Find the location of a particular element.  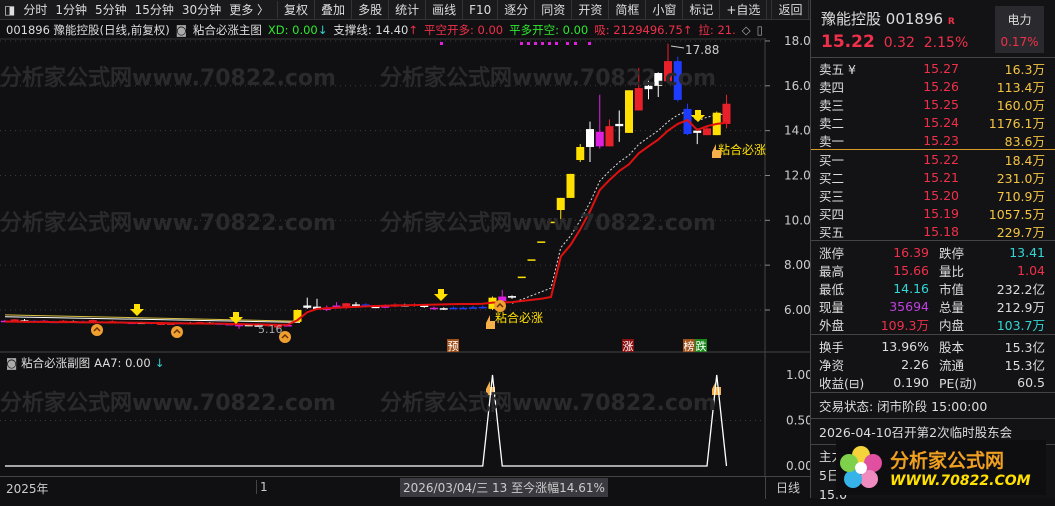

level-volume: 18.4万 is located at coordinates (1024, 160).